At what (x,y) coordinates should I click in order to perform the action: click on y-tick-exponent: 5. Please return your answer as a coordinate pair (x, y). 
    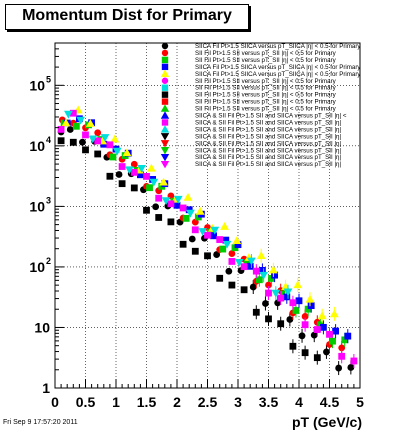
    Looking at the image, I should click on (48, 79).